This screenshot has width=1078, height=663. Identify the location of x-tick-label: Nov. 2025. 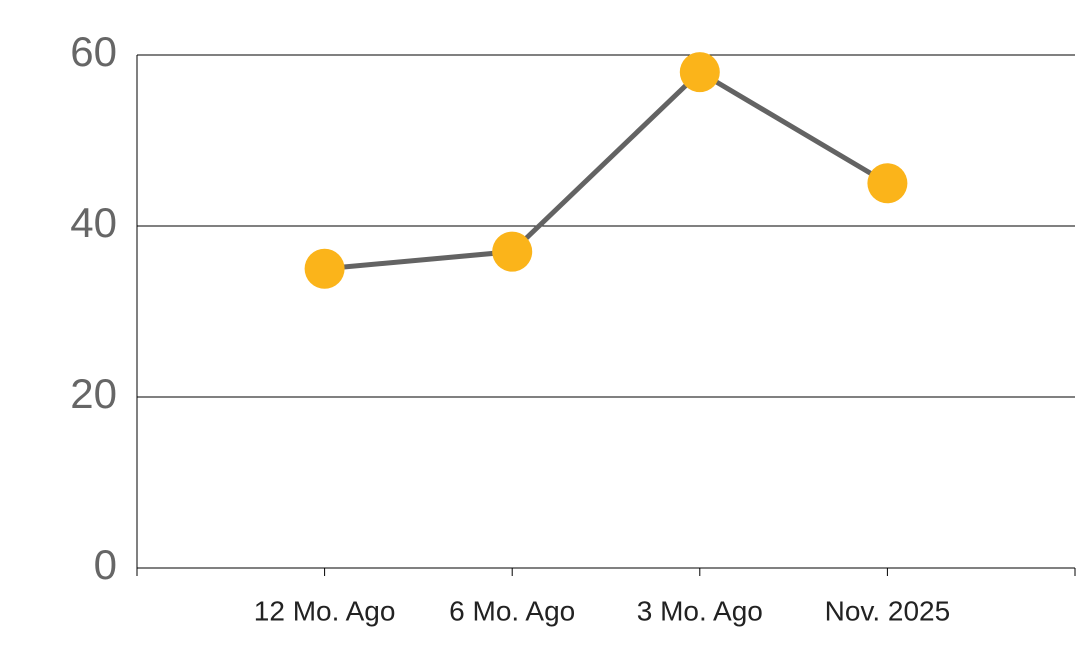
(888, 610).